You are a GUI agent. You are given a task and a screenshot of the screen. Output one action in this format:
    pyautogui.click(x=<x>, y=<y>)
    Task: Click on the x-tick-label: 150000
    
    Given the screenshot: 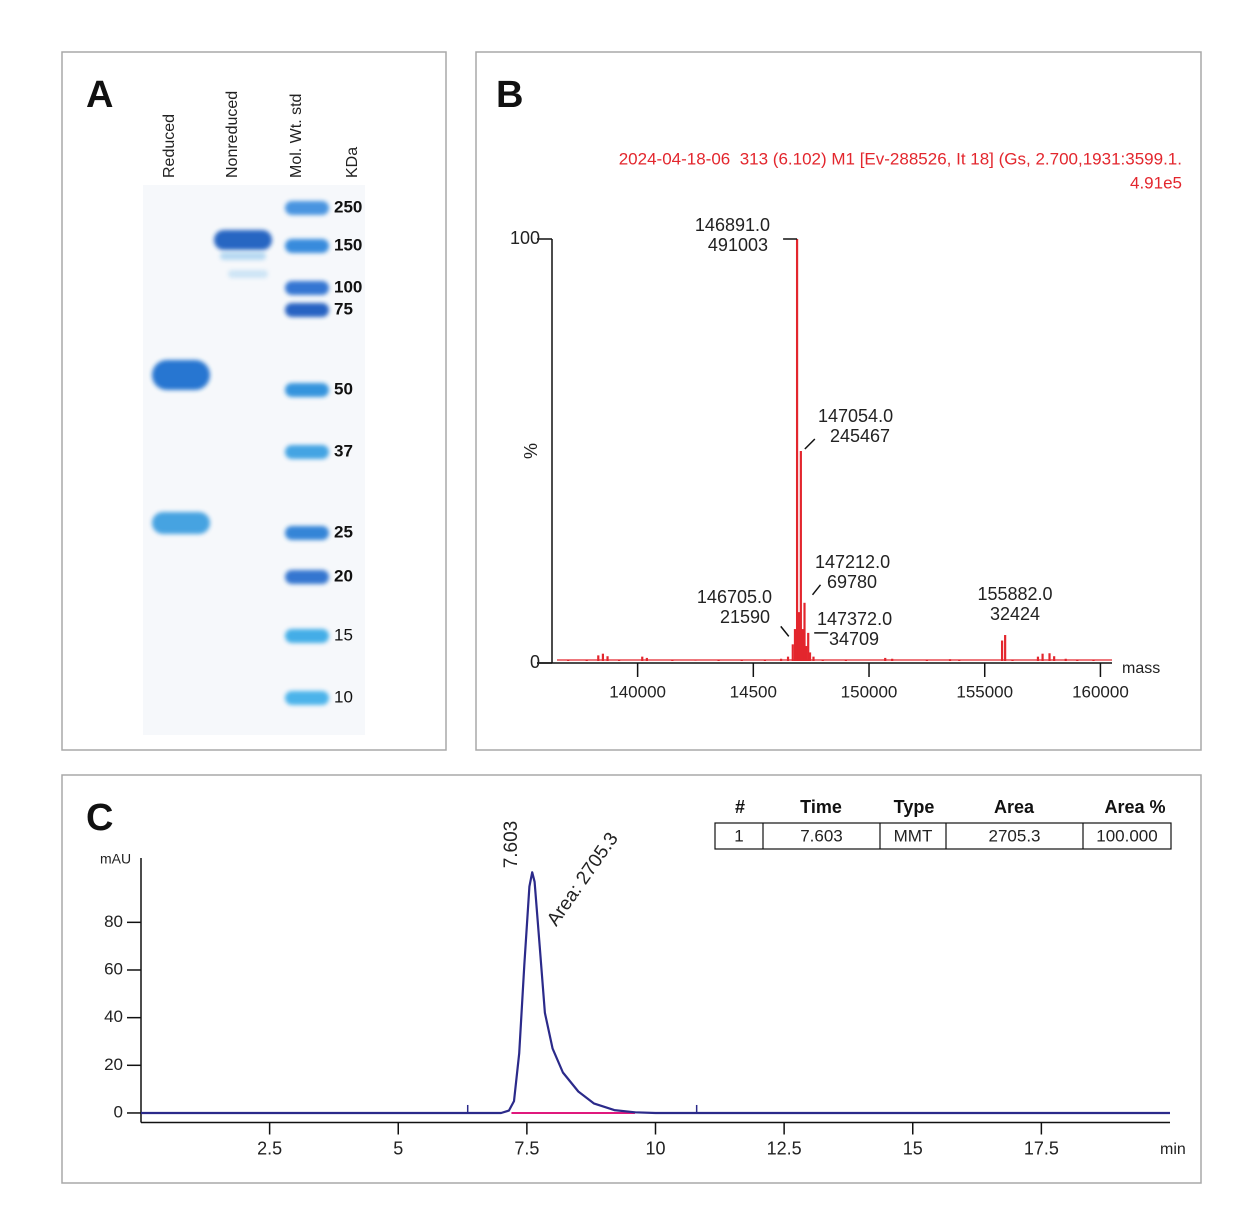 What is the action you would take?
    pyautogui.click(x=869, y=691)
    